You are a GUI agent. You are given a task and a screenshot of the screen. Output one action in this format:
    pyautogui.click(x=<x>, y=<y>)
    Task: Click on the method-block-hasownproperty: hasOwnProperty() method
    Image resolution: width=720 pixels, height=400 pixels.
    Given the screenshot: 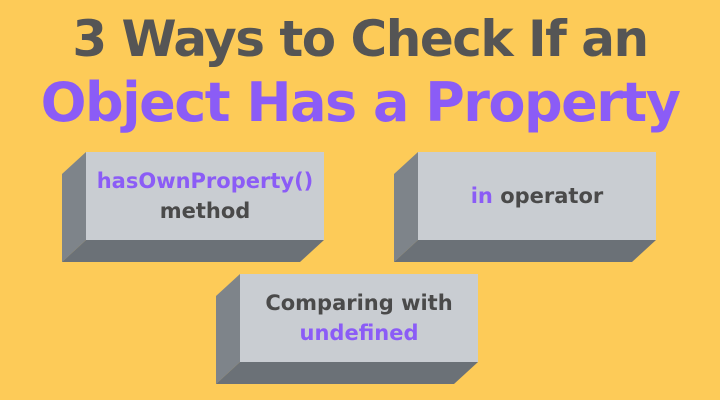 What is the action you would take?
    pyautogui.click(x=193, y=207)
    